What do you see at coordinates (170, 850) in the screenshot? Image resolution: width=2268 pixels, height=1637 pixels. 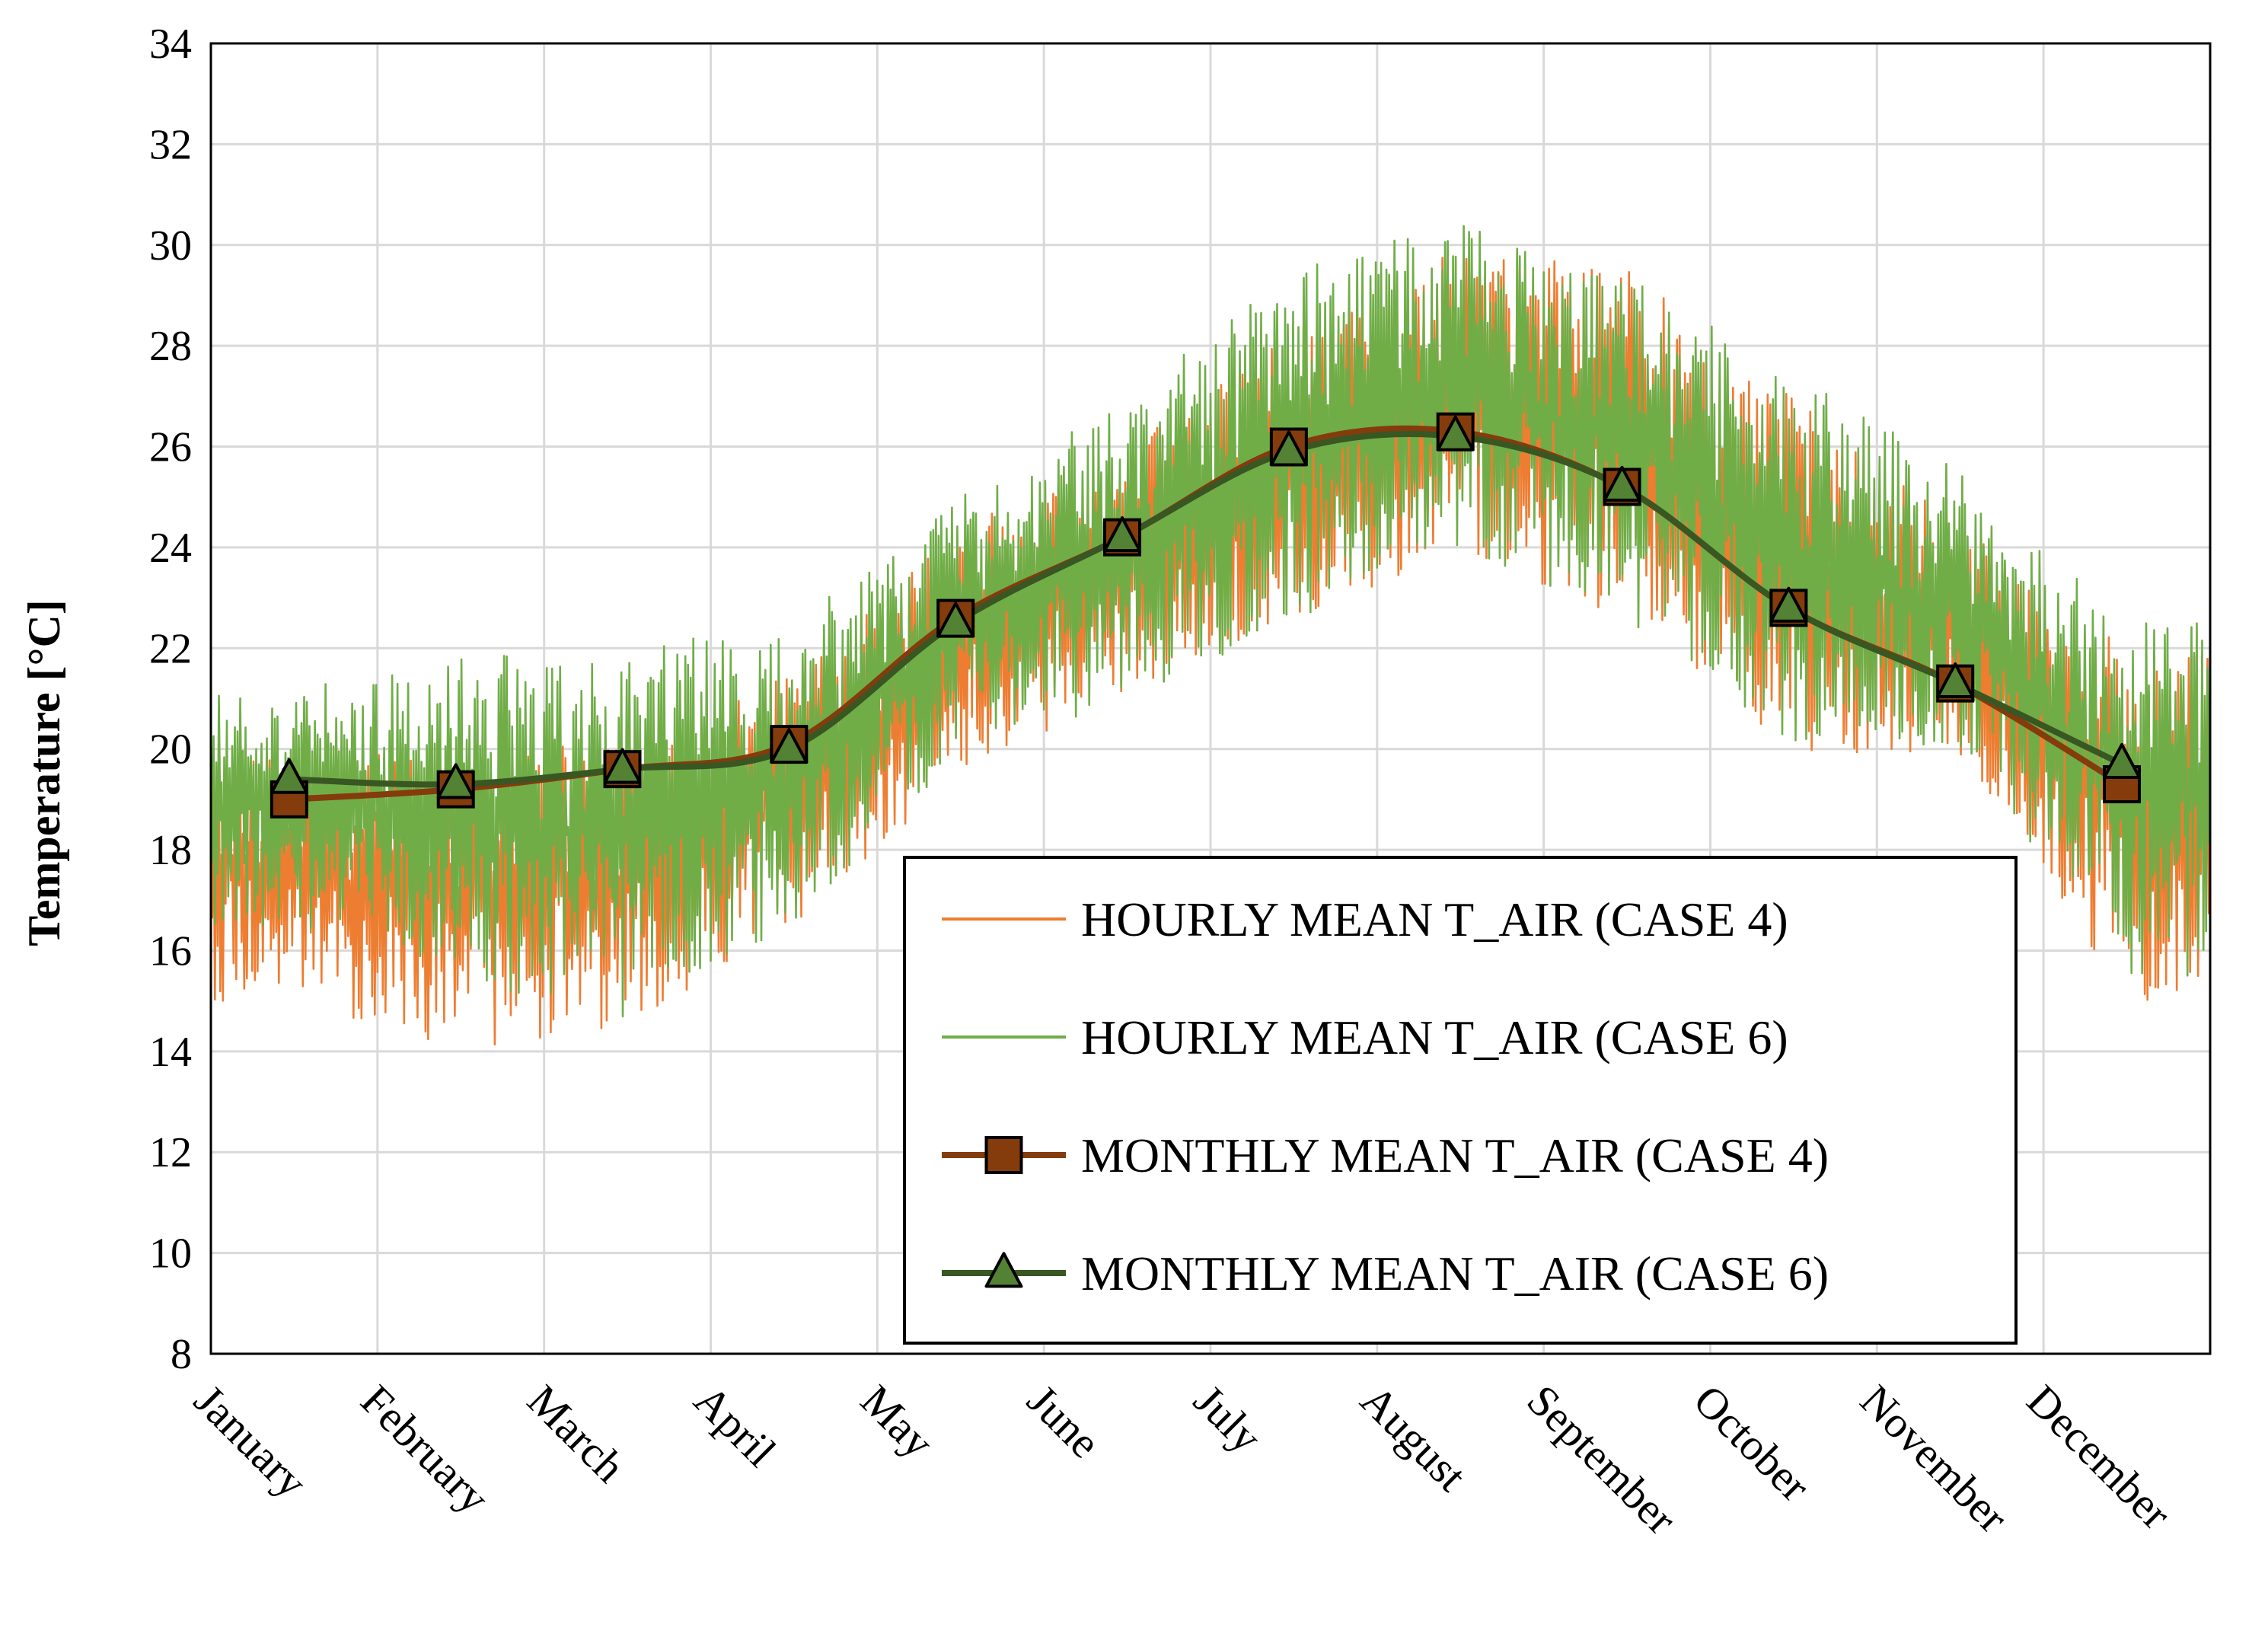 I see `y-tick-label: 18` at bounding box center [170, 850].